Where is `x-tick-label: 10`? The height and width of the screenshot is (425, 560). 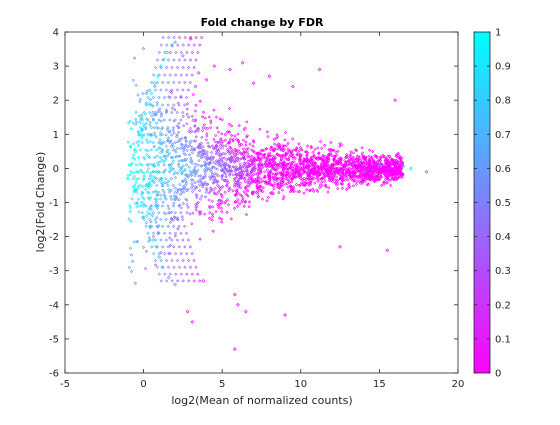
x-tick-label: 10 is located at coordinates (300, 384).